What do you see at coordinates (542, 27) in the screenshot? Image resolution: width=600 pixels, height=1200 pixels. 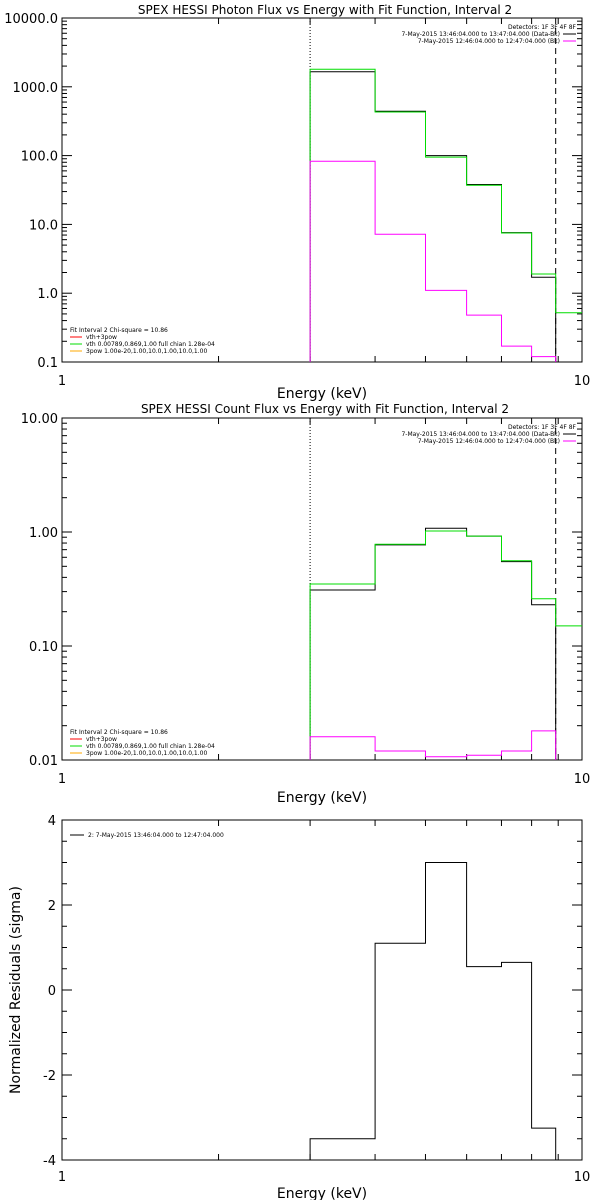 I see `photon-legend-detectors: Detectors: 1F 3F 4F 8F` at bounding box center [542, 27].